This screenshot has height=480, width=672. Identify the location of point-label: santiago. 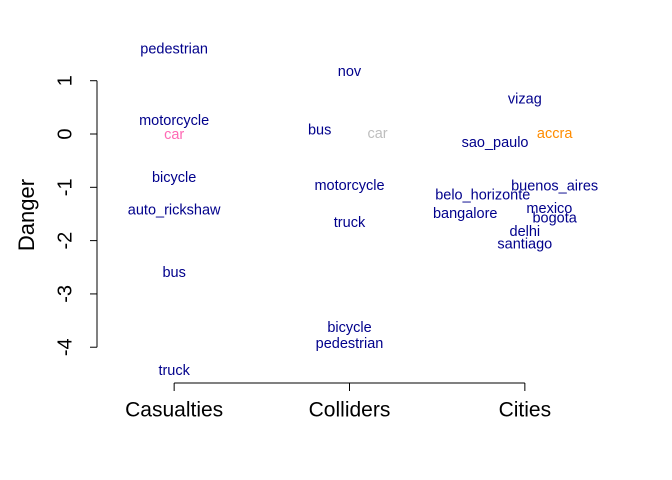
(524, 245).